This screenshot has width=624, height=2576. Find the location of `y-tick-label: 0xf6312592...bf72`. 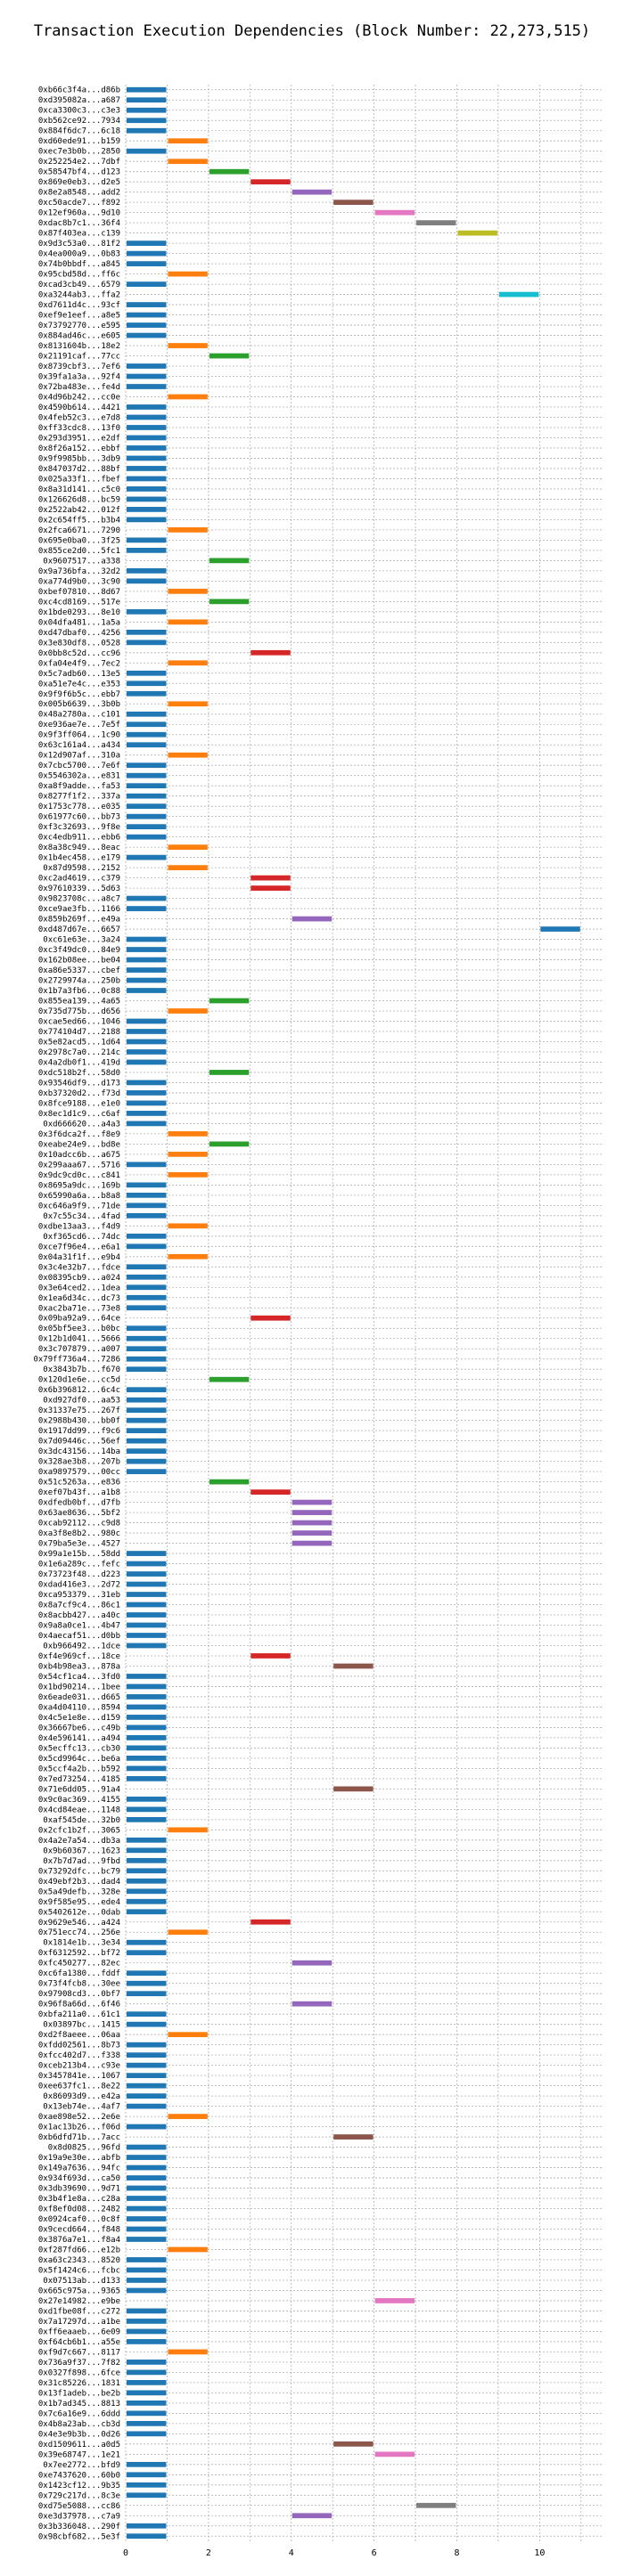

y-tick-label: 0xf6312592...bf72 is located at coordinates (79, 1953).